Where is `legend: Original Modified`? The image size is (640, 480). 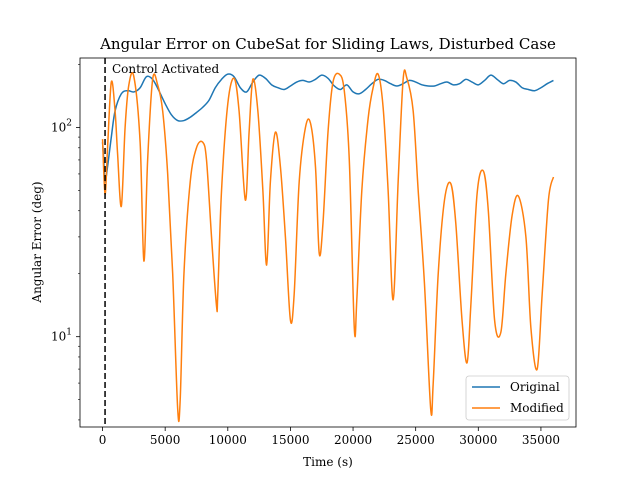
legend: Original Modified is located at coordinates (517, 398).